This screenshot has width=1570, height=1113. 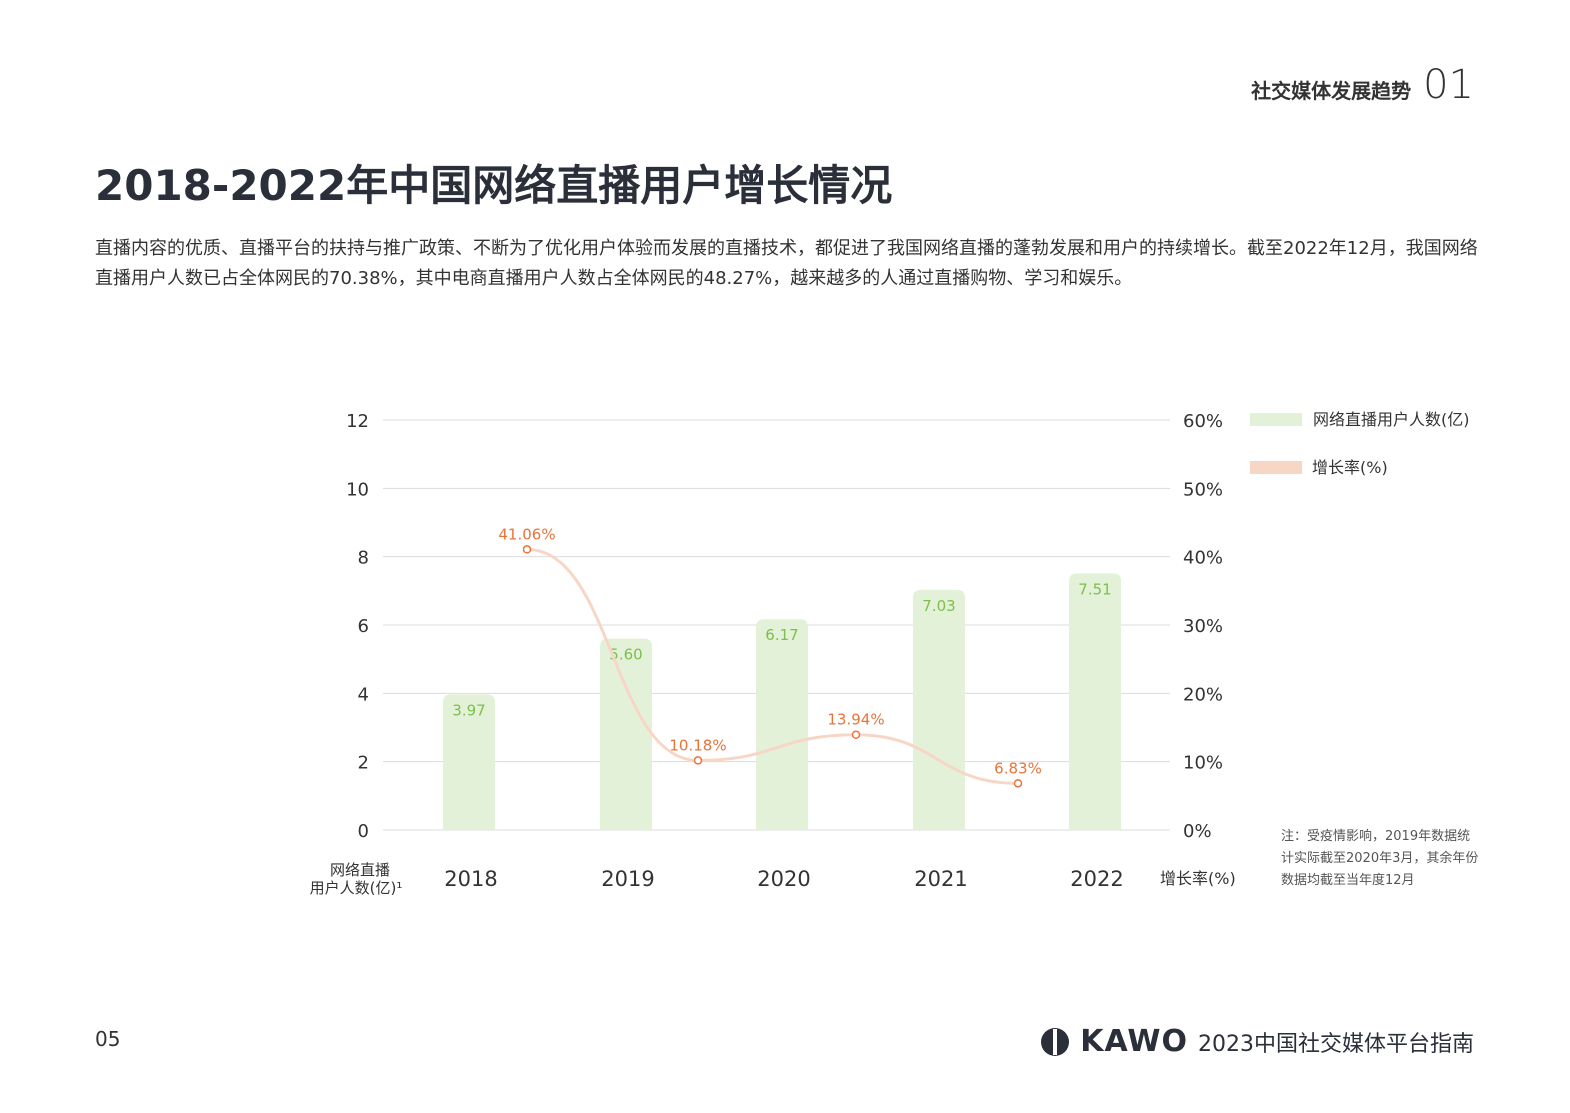 I want to click on legend-label-growth: 增长率(%), so click(x=1350, y=467).